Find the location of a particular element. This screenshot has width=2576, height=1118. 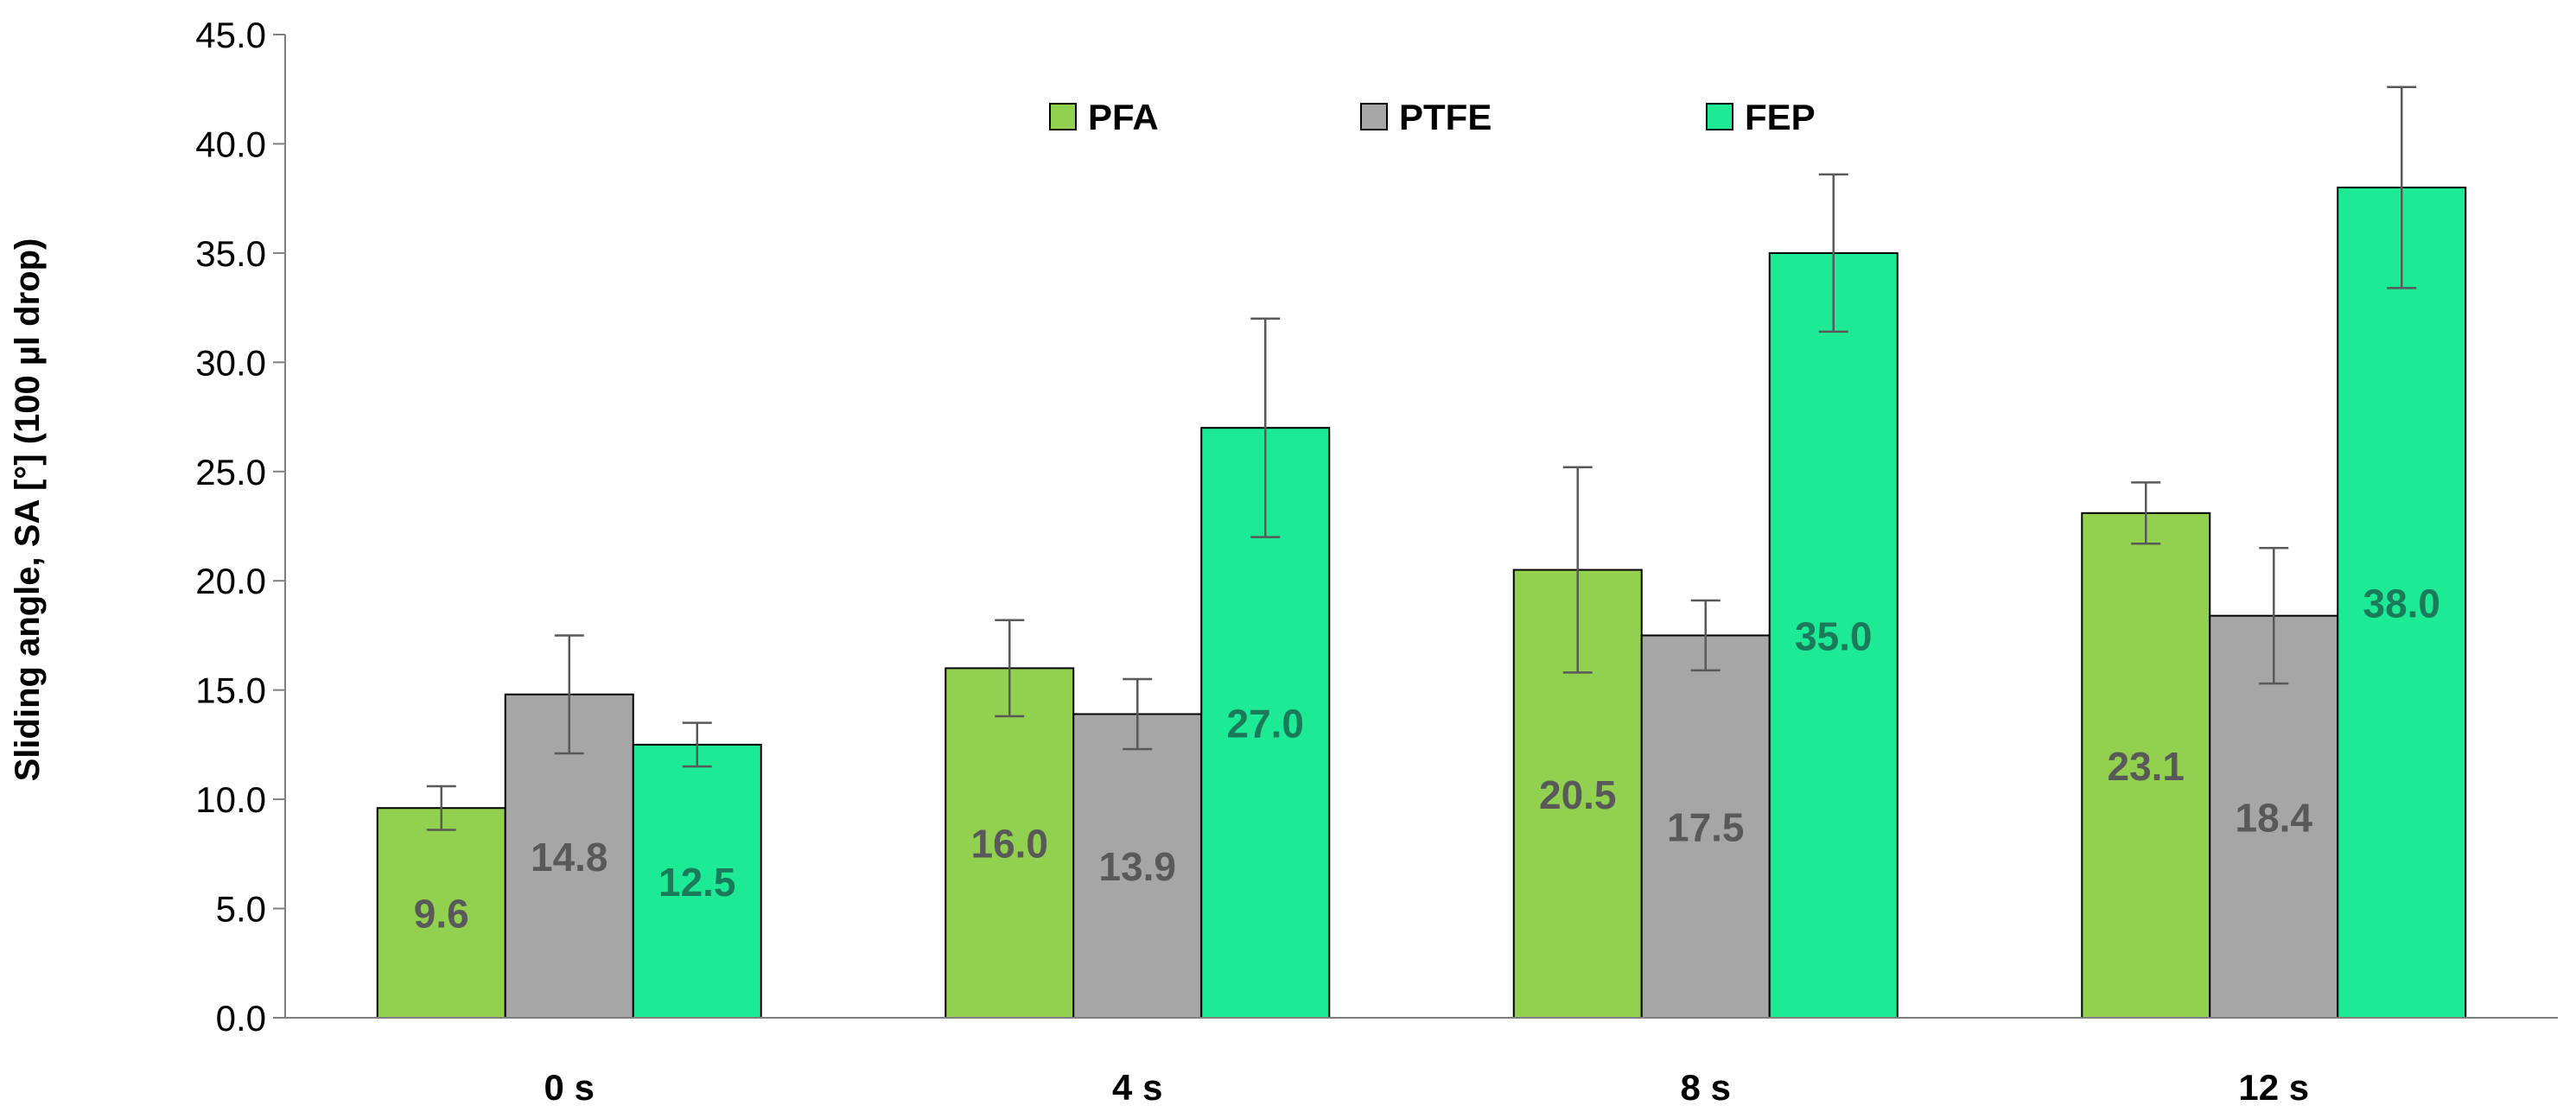

data-label-ptfe: 14.8 is located at coordinates (569, 857).